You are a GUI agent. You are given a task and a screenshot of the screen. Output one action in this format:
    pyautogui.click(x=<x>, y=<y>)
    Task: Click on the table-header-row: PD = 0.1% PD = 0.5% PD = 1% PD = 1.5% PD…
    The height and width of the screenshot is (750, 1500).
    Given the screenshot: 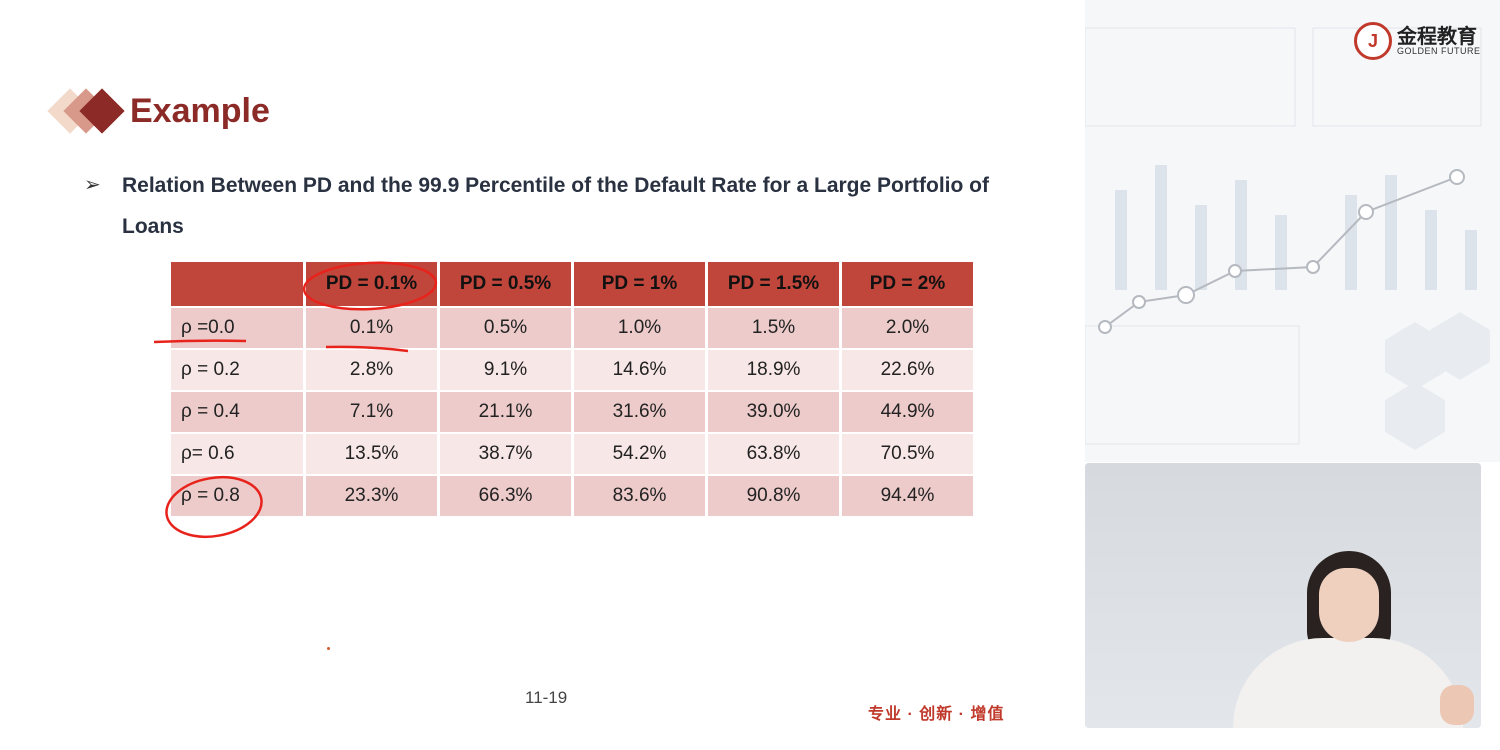 What is the action you would take?
    pyautogui.click(x=572, y=284)
    